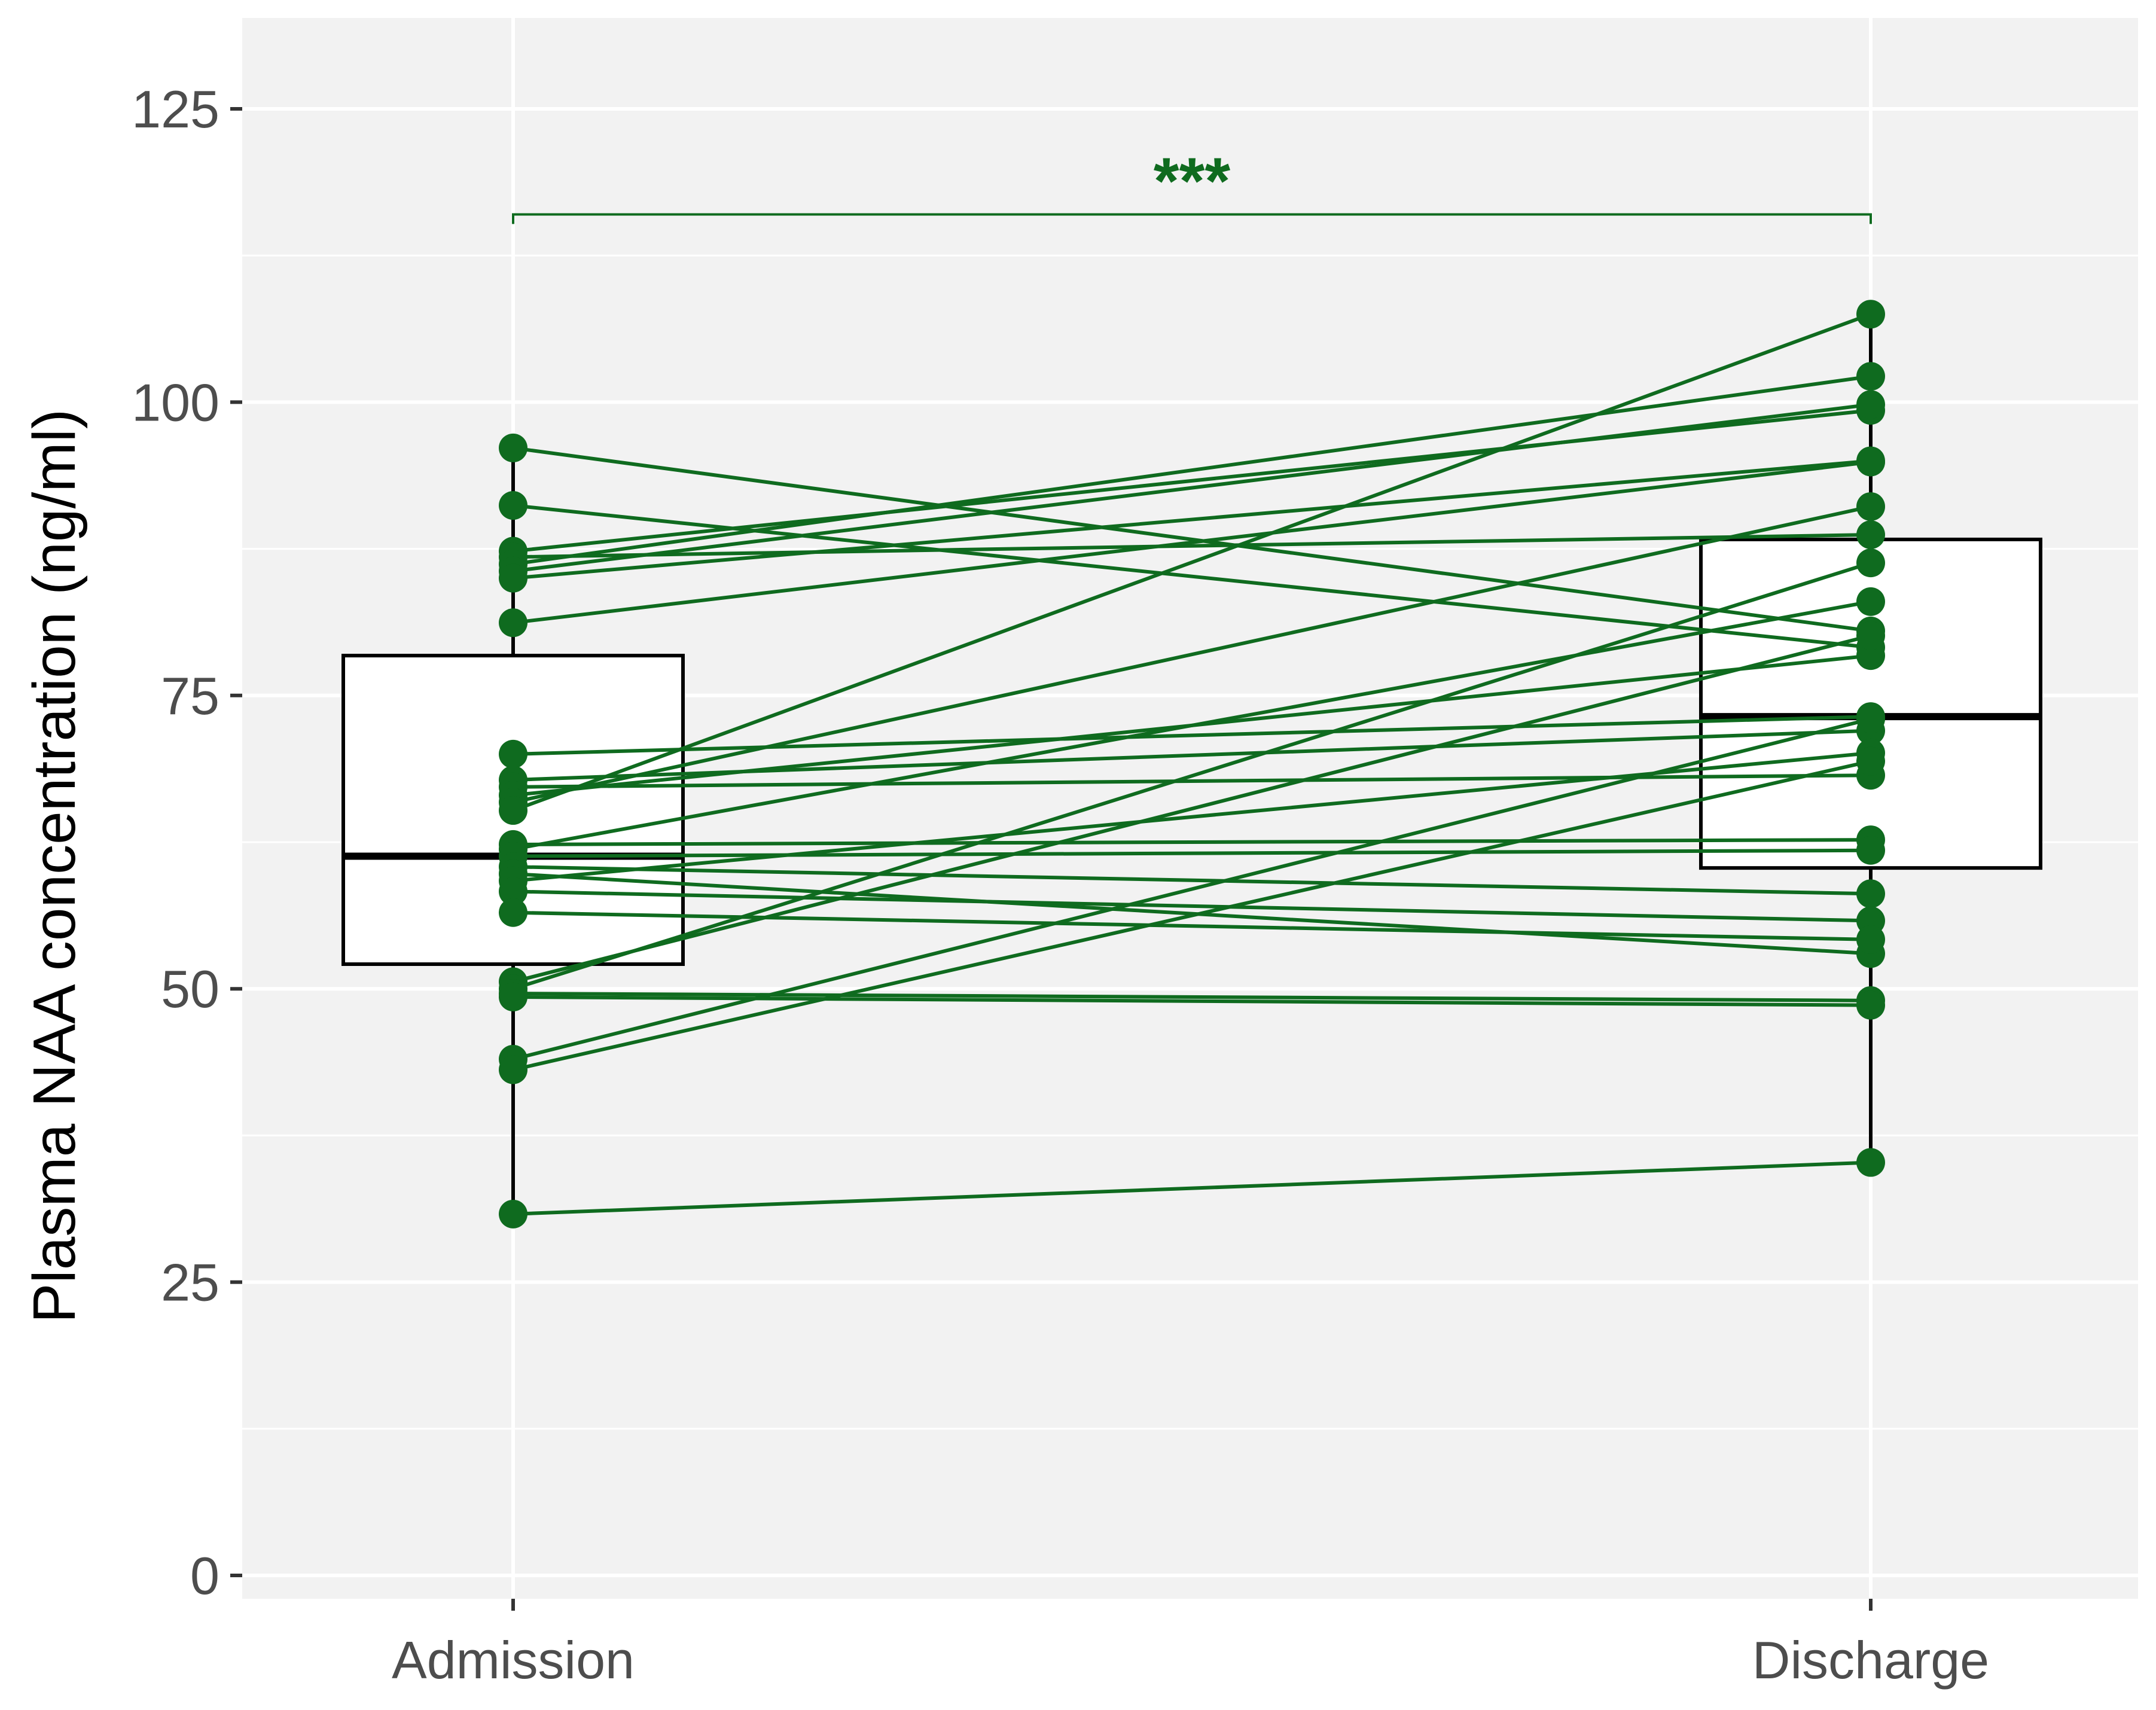 This screenshot has height=1710, width=2156. I want to click on significance-label: ***, so click(1192, 181).